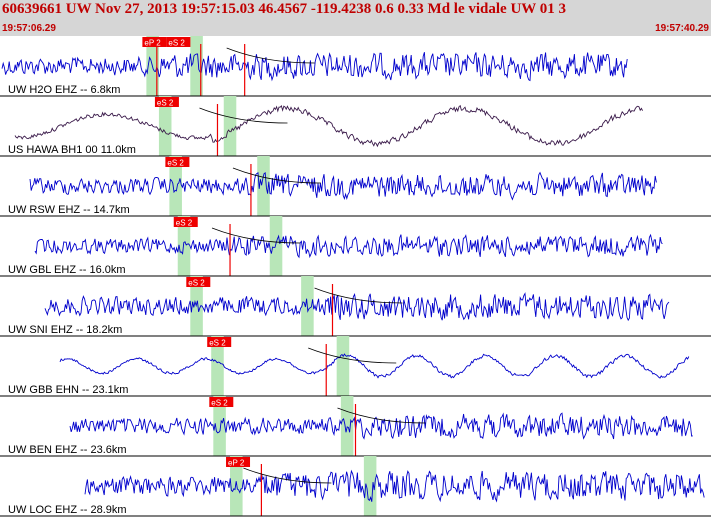 Image resolution: width=711 pixels, height=518 pixels. I want to click on station-label: UW LOC EHZ -- 28.9km, so click(67, 510).